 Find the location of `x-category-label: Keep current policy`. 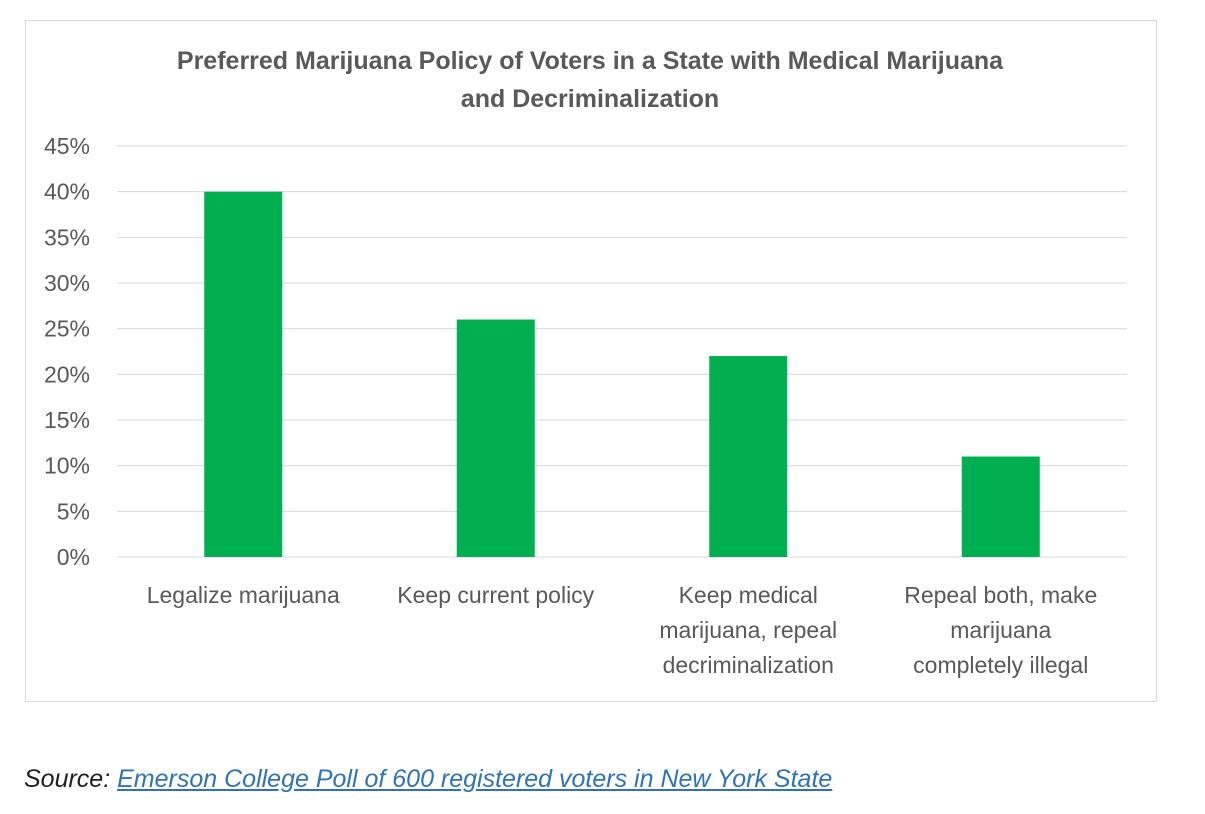

x-category-label: Keep current policy is located at coordinates (495, 595).